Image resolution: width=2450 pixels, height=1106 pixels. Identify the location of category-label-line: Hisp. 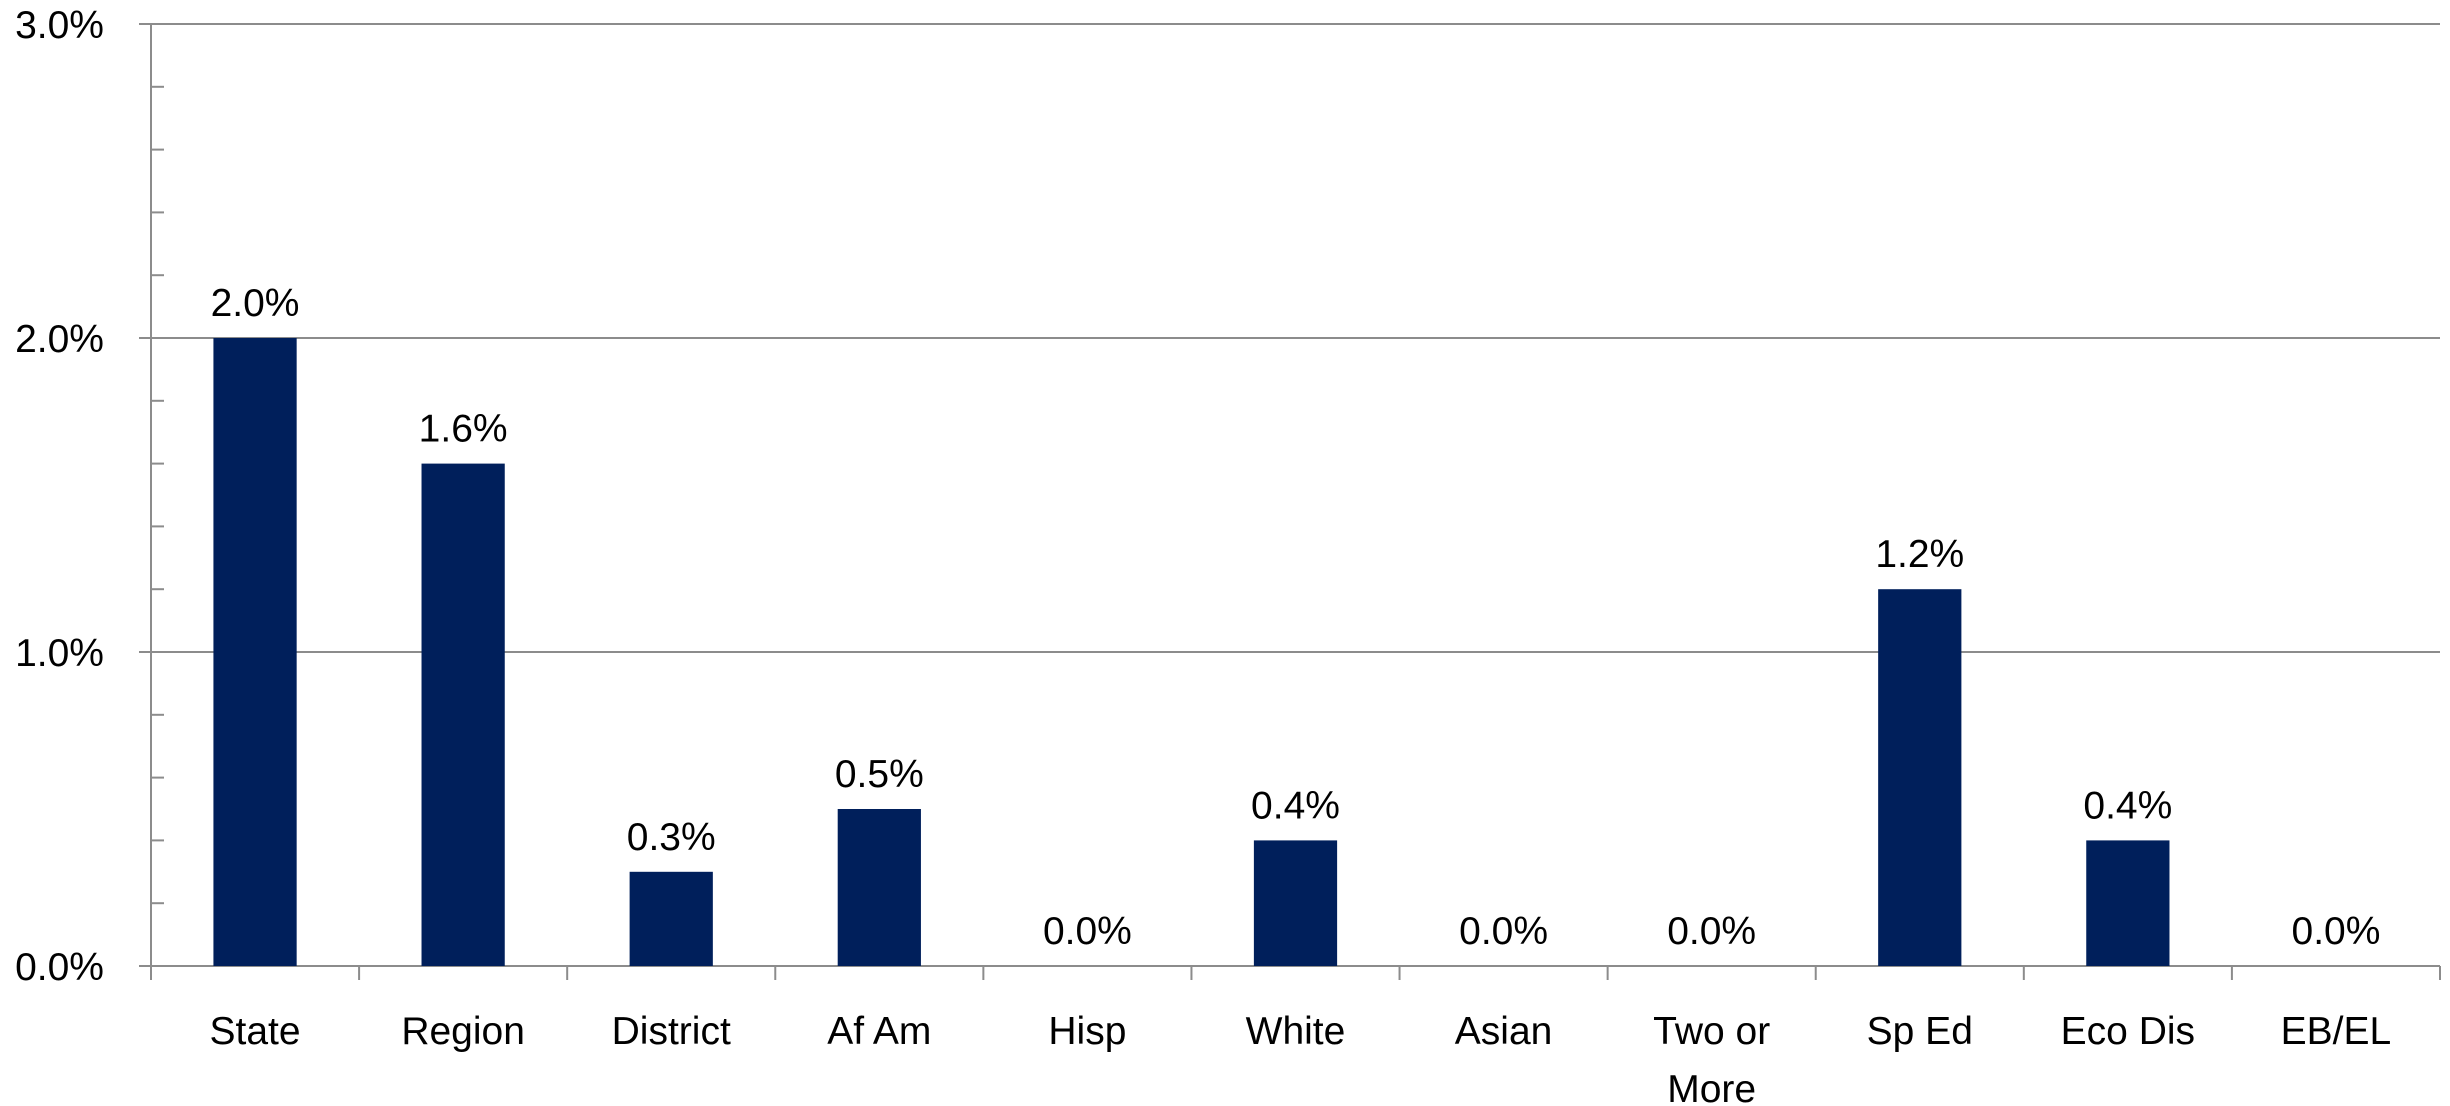
(1087, 1031).